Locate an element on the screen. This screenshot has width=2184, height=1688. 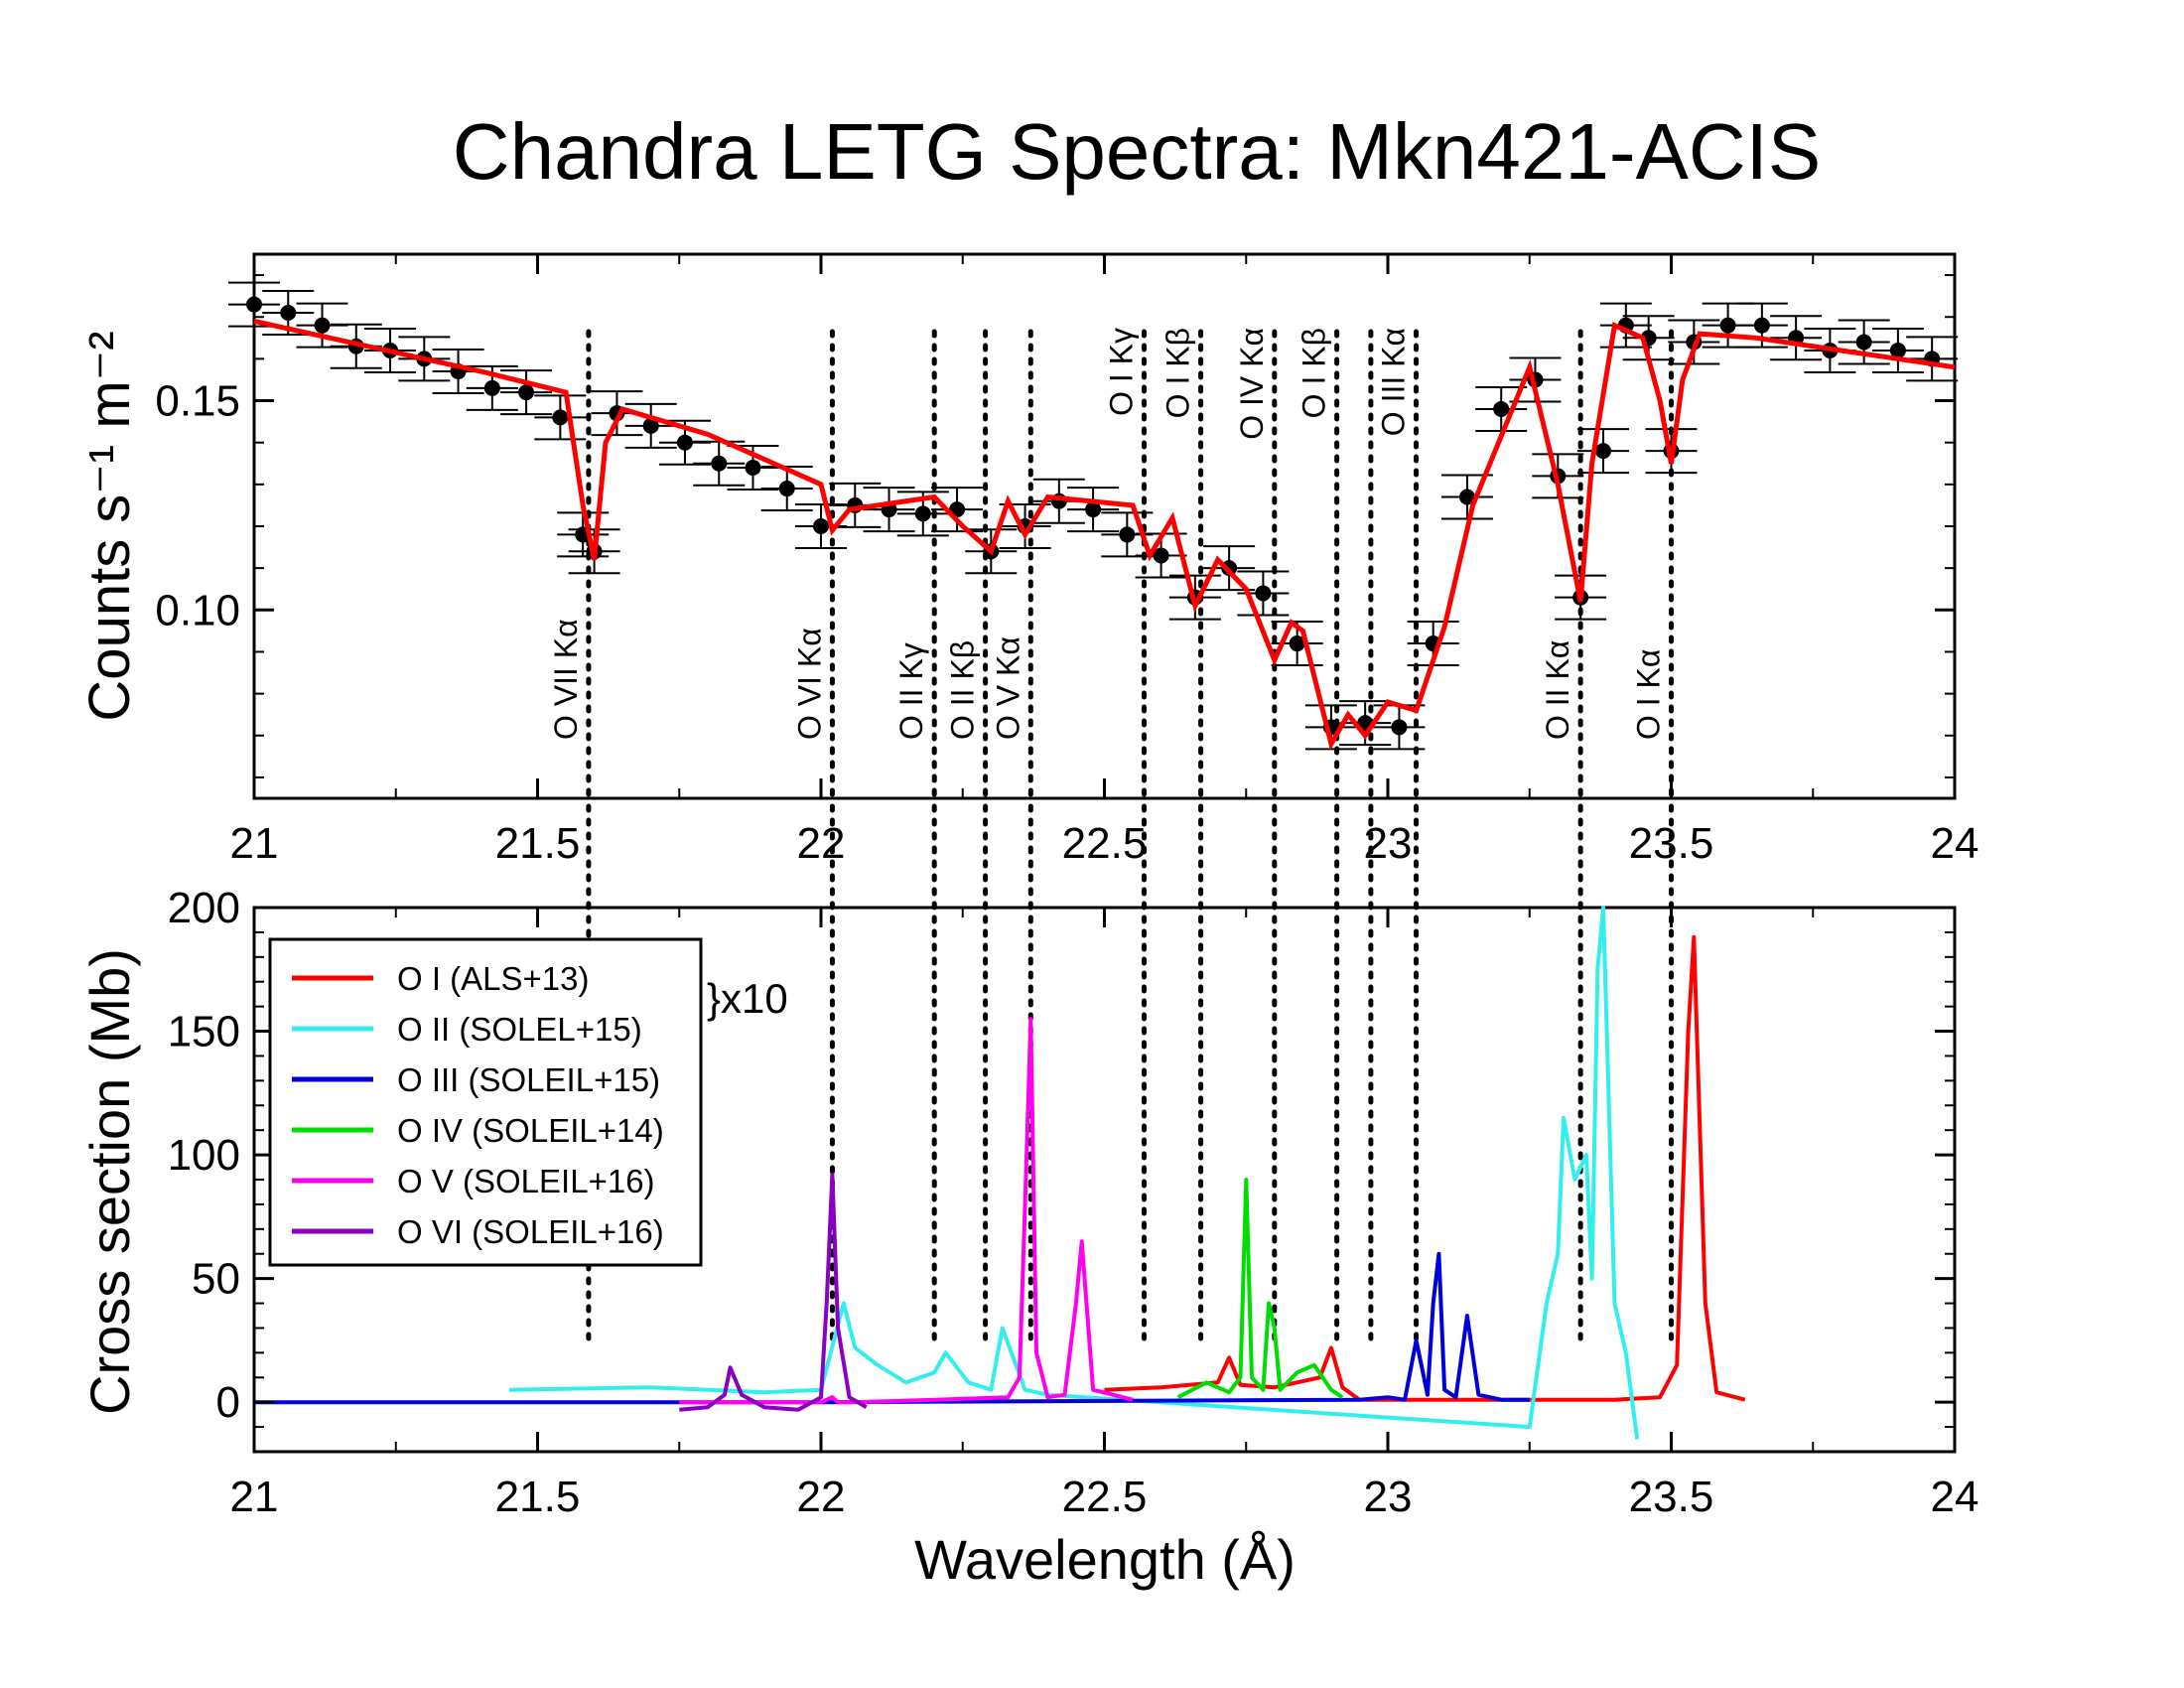
line-marker-label: O V Kα is located at coordinates (1007, 688).